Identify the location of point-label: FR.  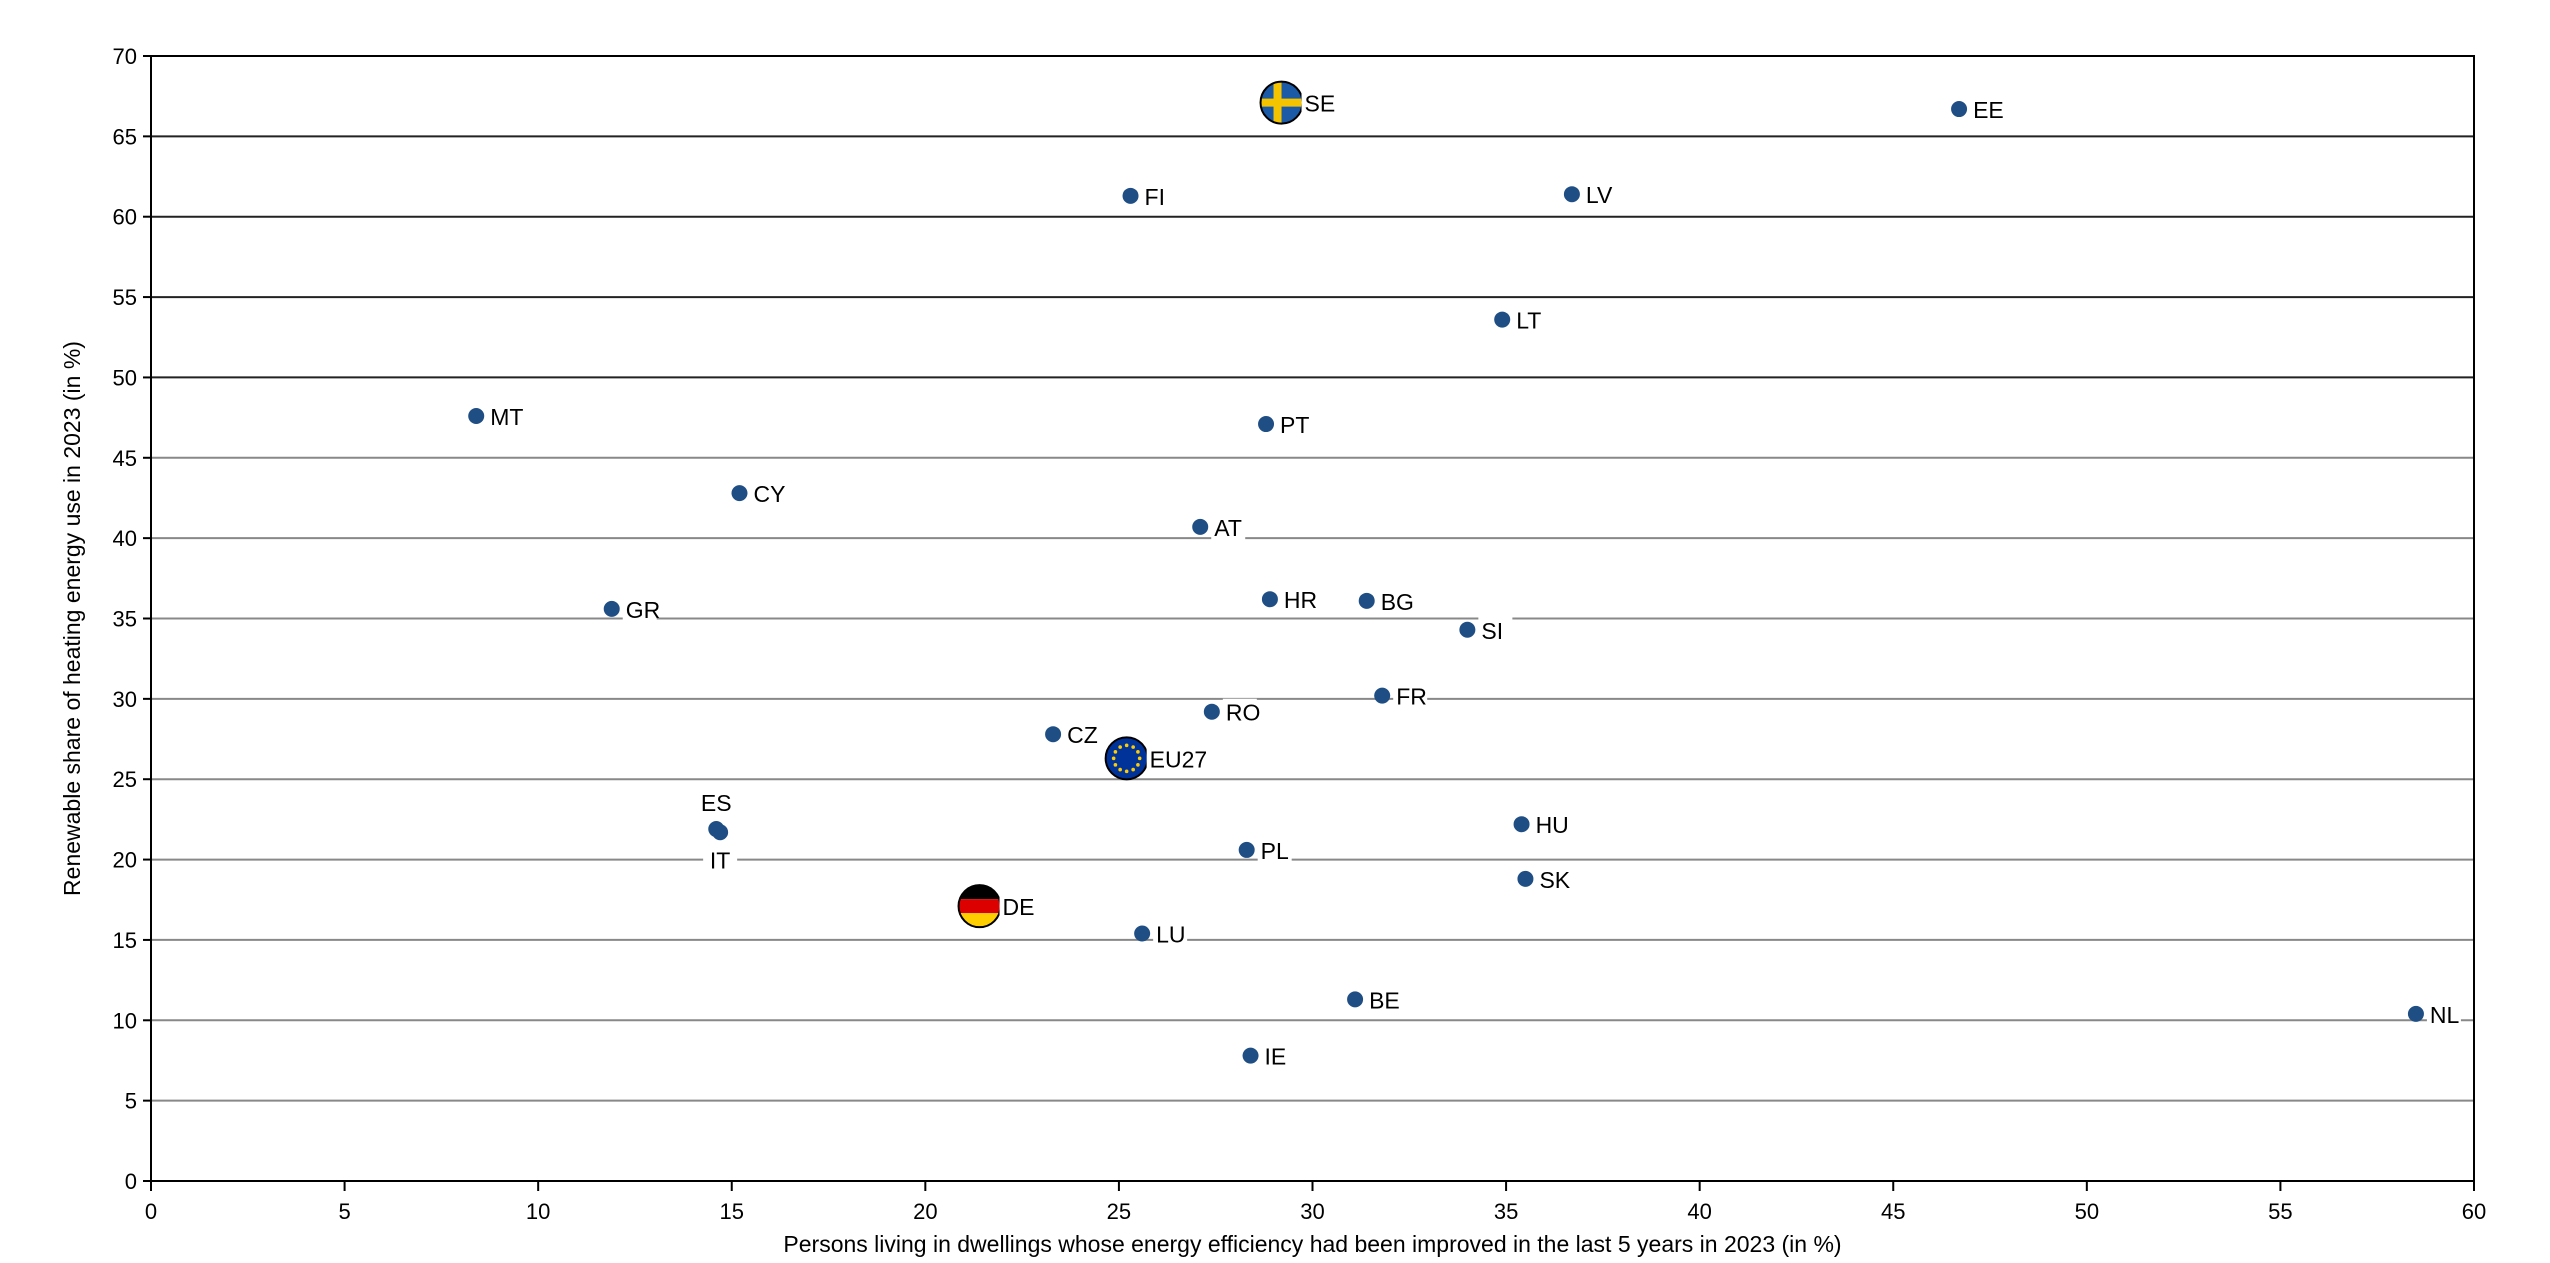
(1411, 697).